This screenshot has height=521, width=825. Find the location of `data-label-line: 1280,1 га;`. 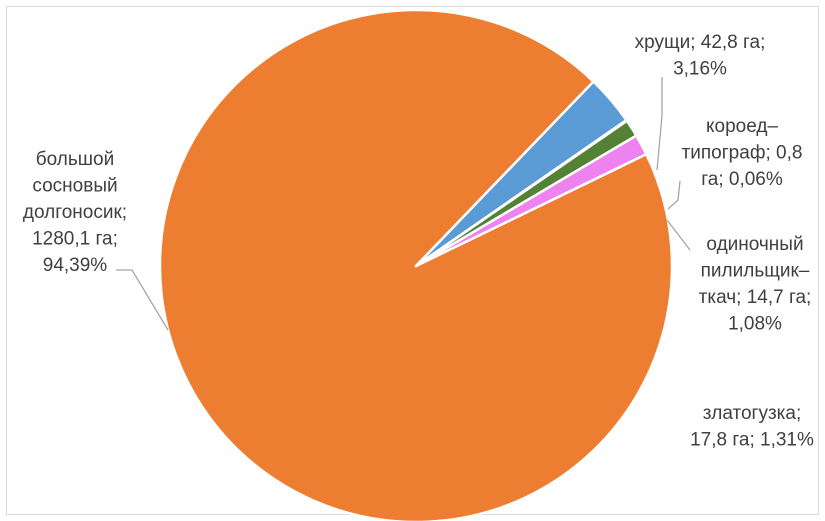

data-label-line: 1280,1 га; is located at coordinates (75, 239).